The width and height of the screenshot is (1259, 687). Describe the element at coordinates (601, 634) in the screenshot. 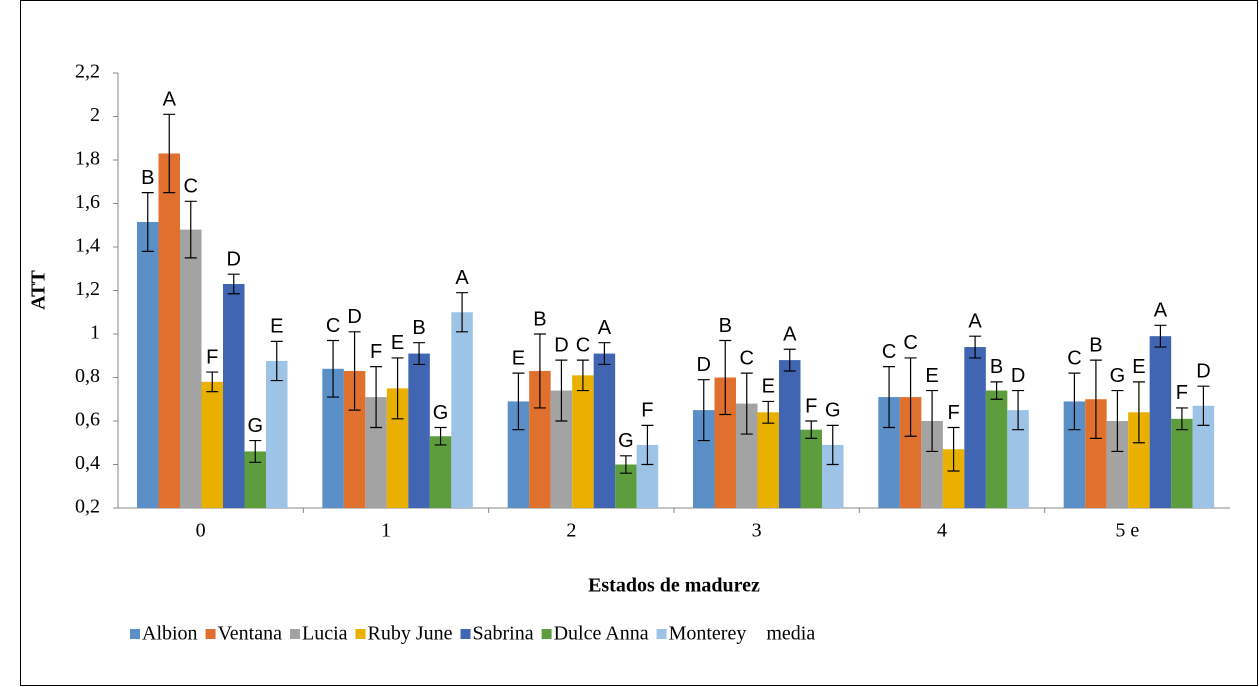

I see `legend-label: Dulce Anna` at that location.